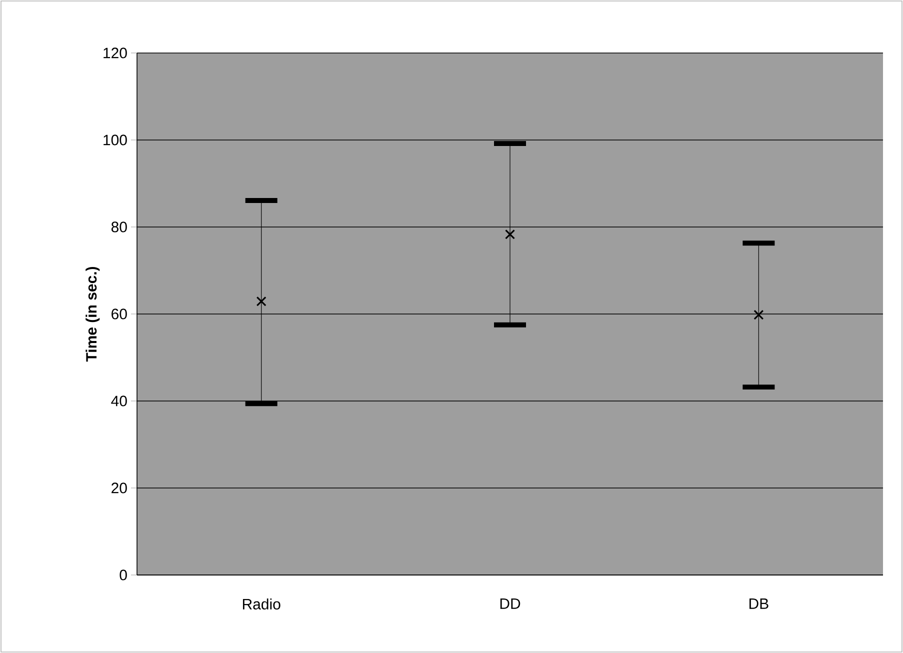 Image resolution: width=903 pixels, height=653 pixels. What do you see at coordinates (119, 488) in the screenshot?
I see `y-tick-label: 20` at bounding box center [119, 488].